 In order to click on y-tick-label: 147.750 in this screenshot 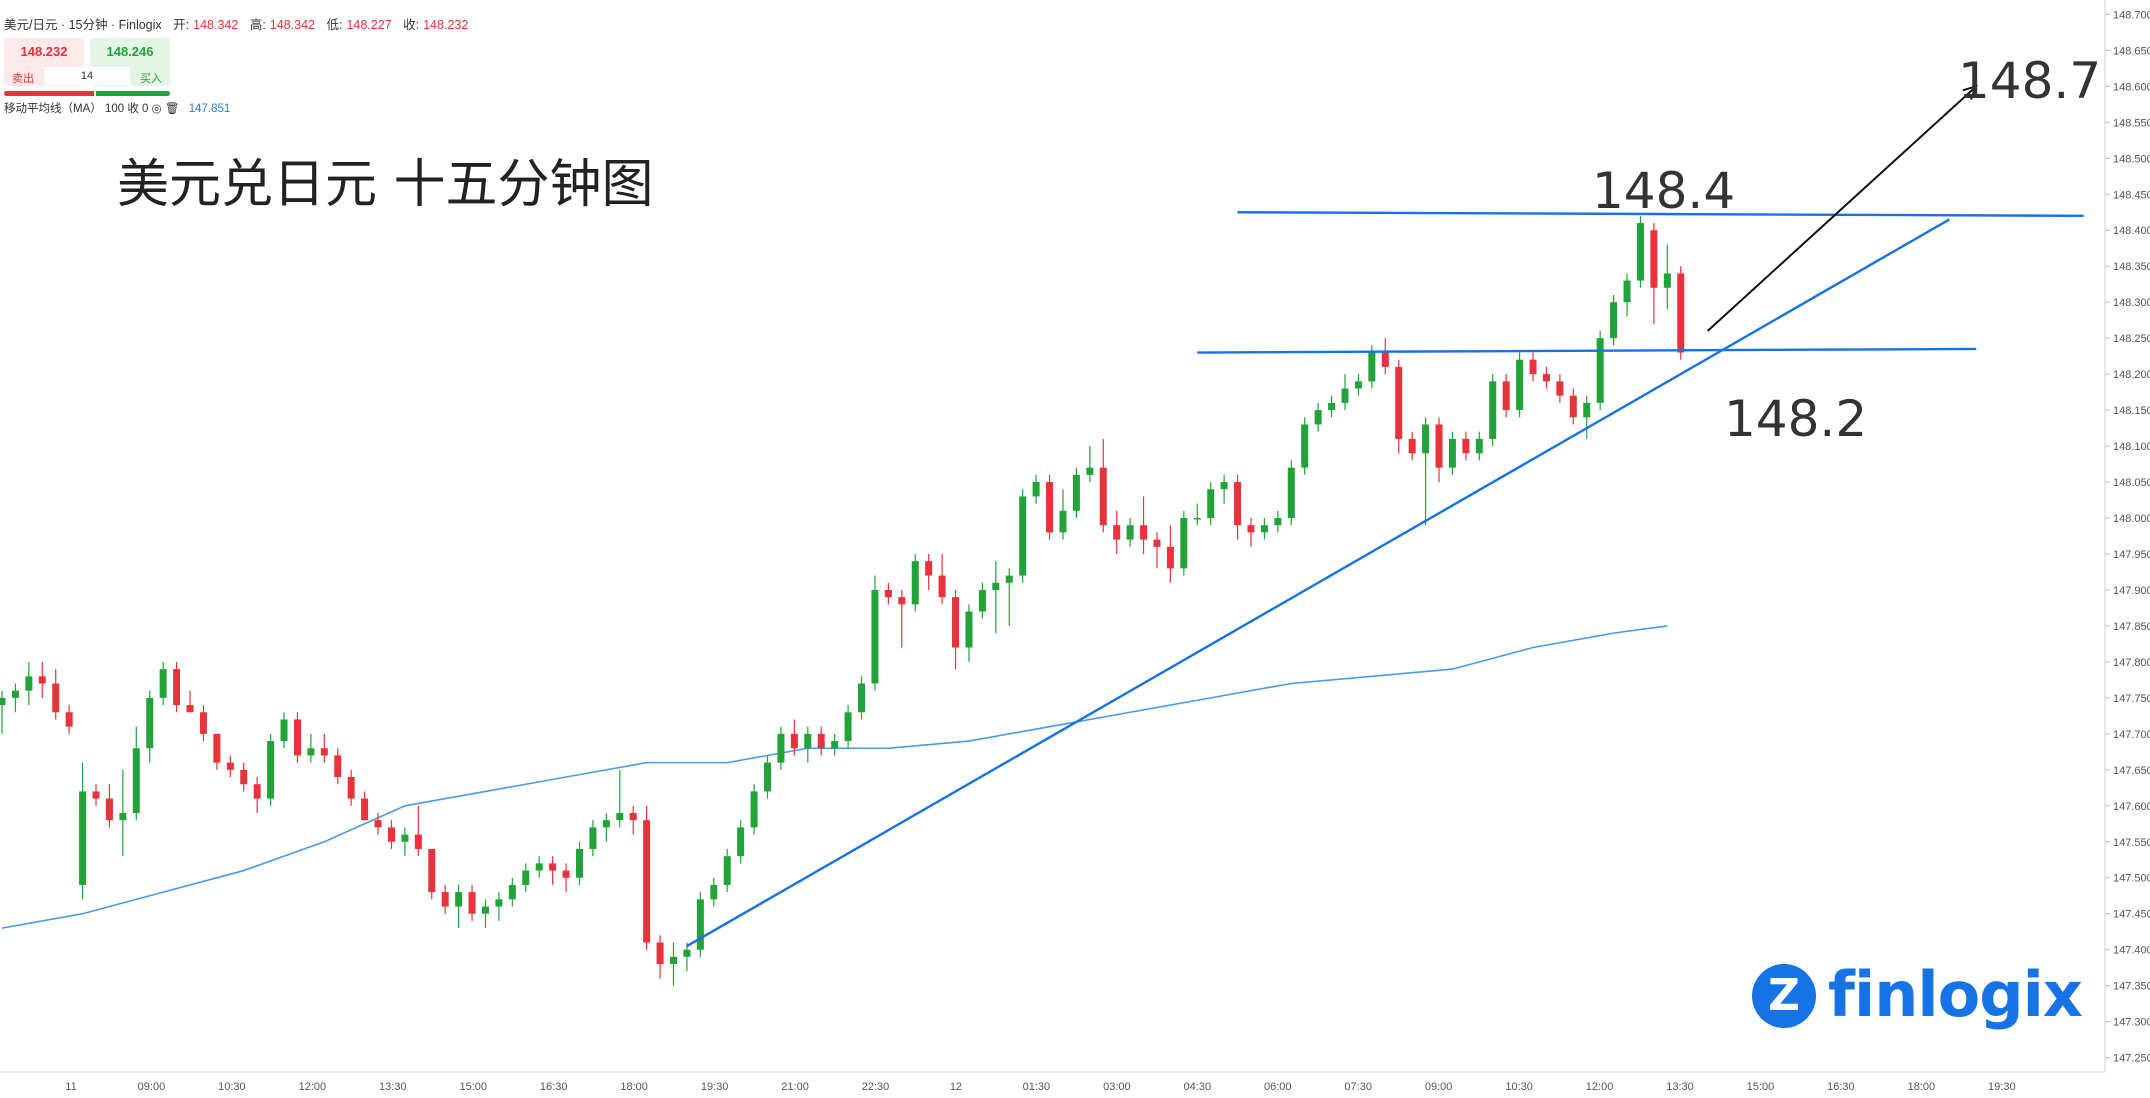, I will do `click(2131, 699)`.